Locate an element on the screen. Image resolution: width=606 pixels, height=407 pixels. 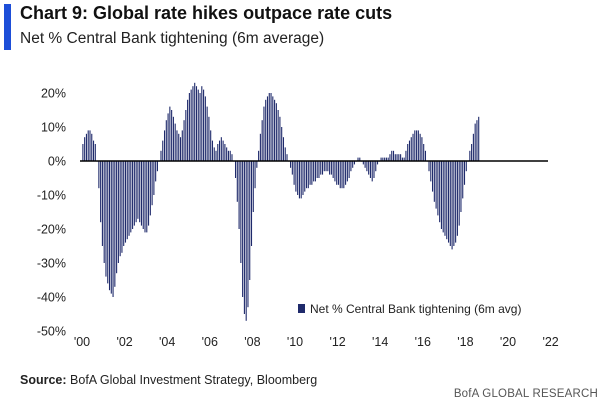
legend-swatch is located at coordinates (301, 308).